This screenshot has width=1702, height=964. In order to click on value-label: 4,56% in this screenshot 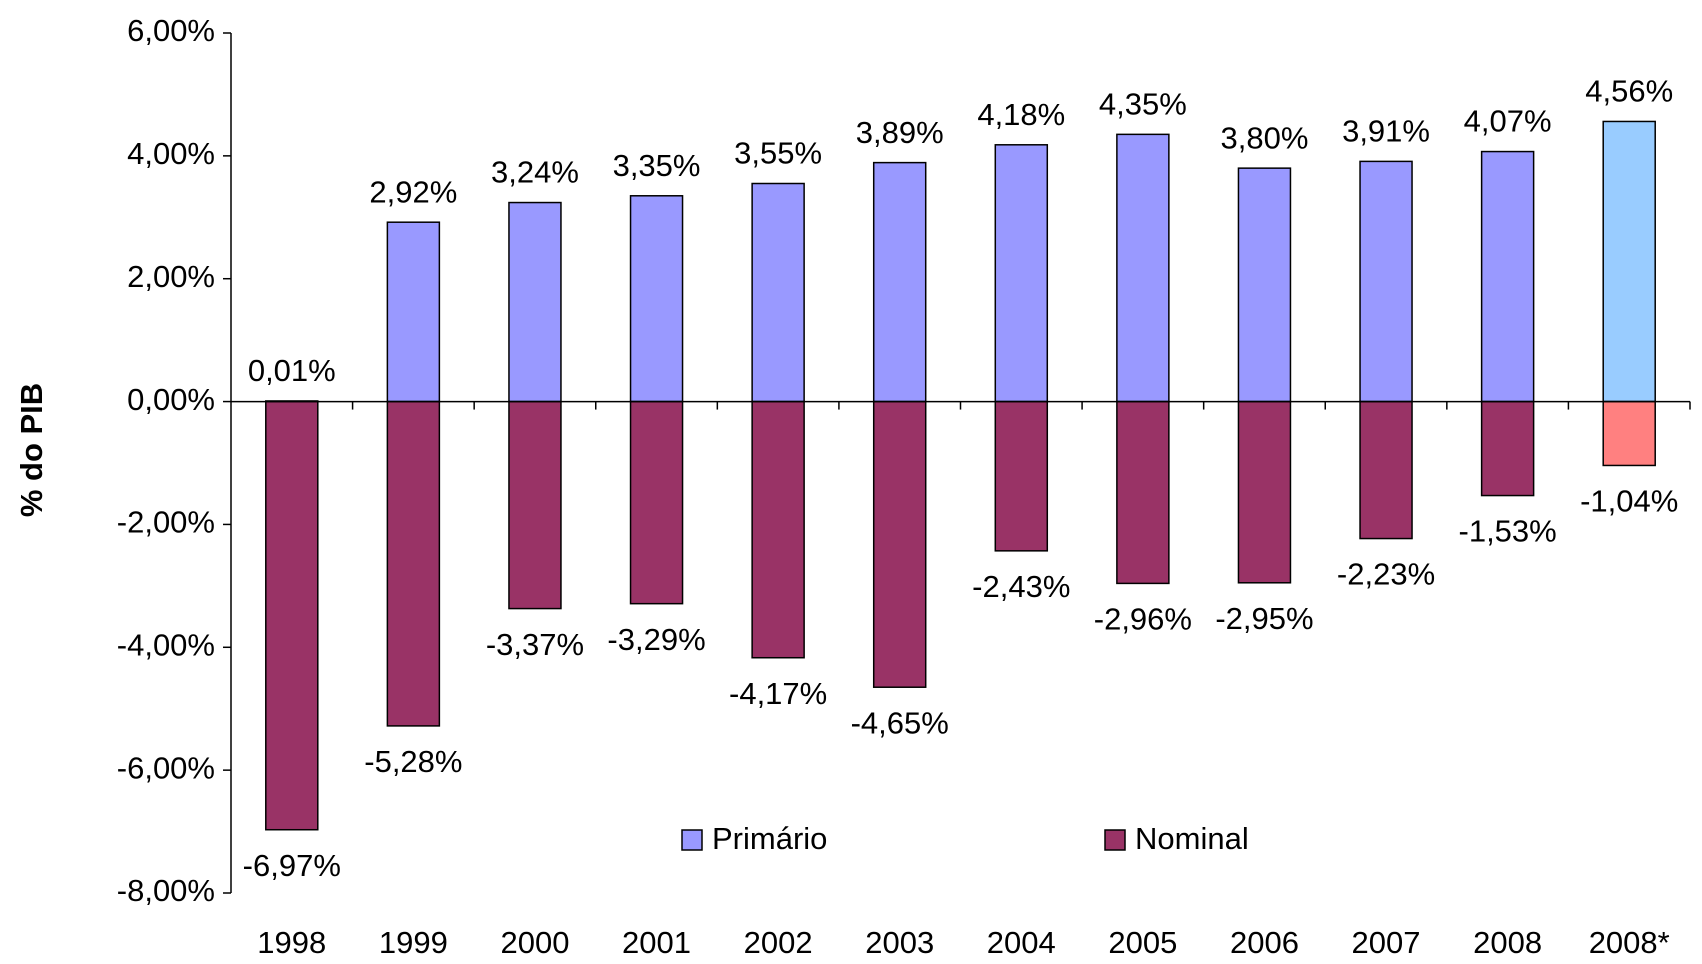, I will do `click(1629, 91)`.